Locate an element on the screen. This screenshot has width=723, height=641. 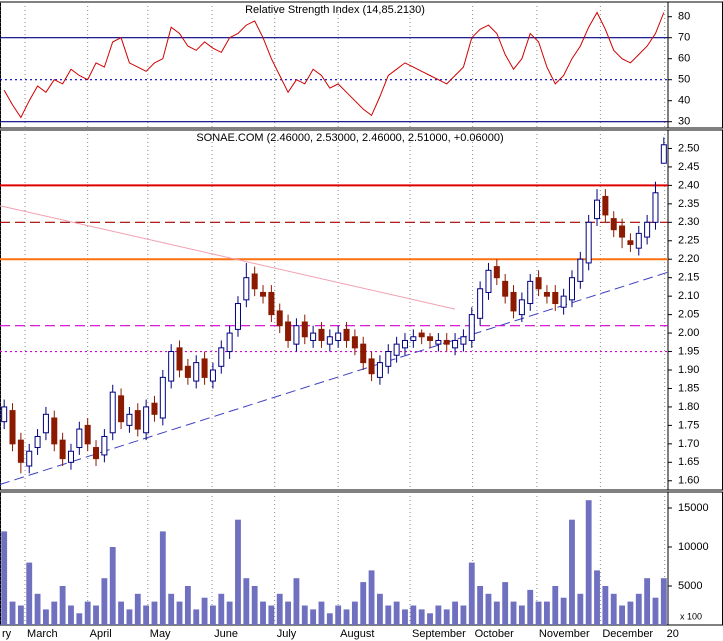
x-tick-label: November is located at coordinates (564, 634).